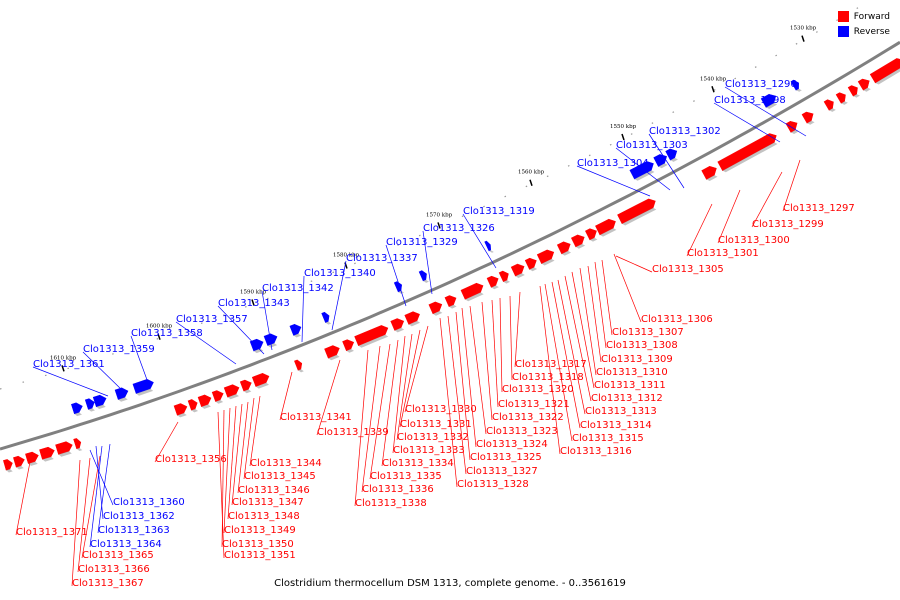  I want to click on gene-label: Clo1313_1371, so click(52, 532).